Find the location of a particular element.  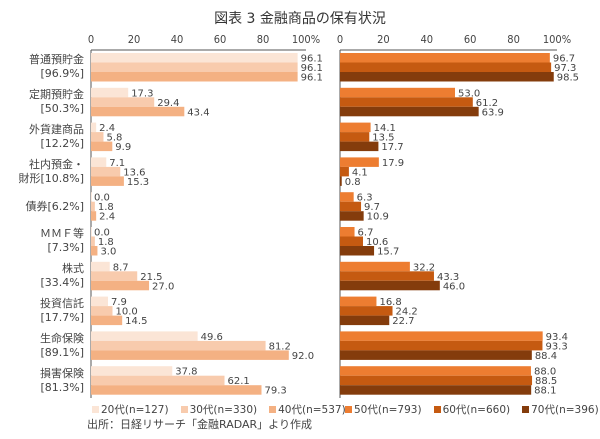

data-label: 79.3 is located at coordinates (275, 391).